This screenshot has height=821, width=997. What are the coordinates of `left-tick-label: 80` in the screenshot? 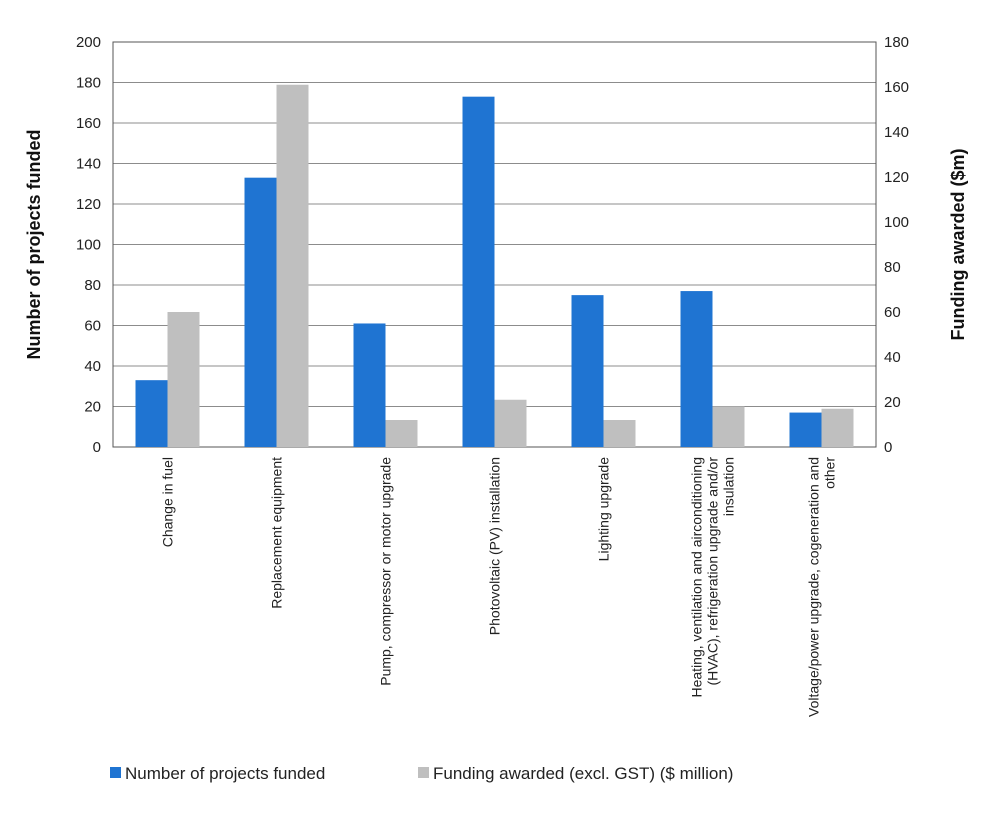 It's located at (92, 285).